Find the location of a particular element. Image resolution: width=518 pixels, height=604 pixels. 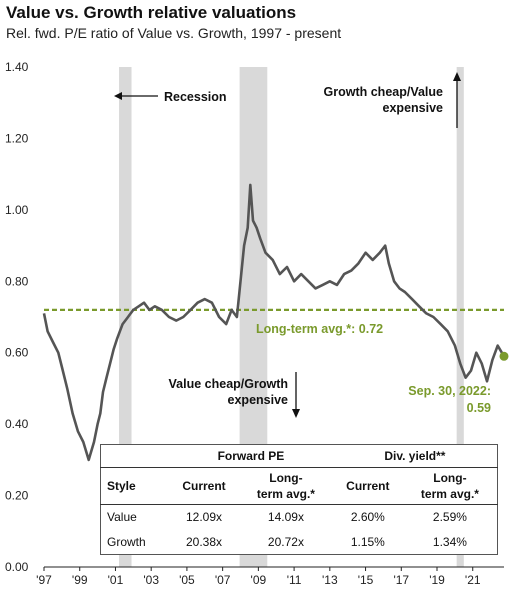

pe-current-header: Current is located at coordinates (204, 486).